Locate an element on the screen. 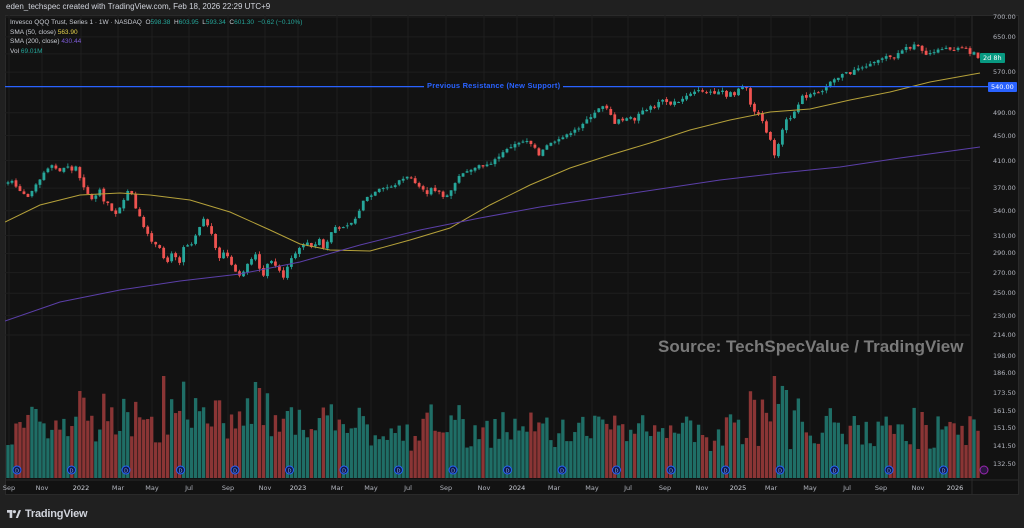 The image size is (1024, 528). volume-axis-label: 132.50 is located at coordinates (1004, 464).